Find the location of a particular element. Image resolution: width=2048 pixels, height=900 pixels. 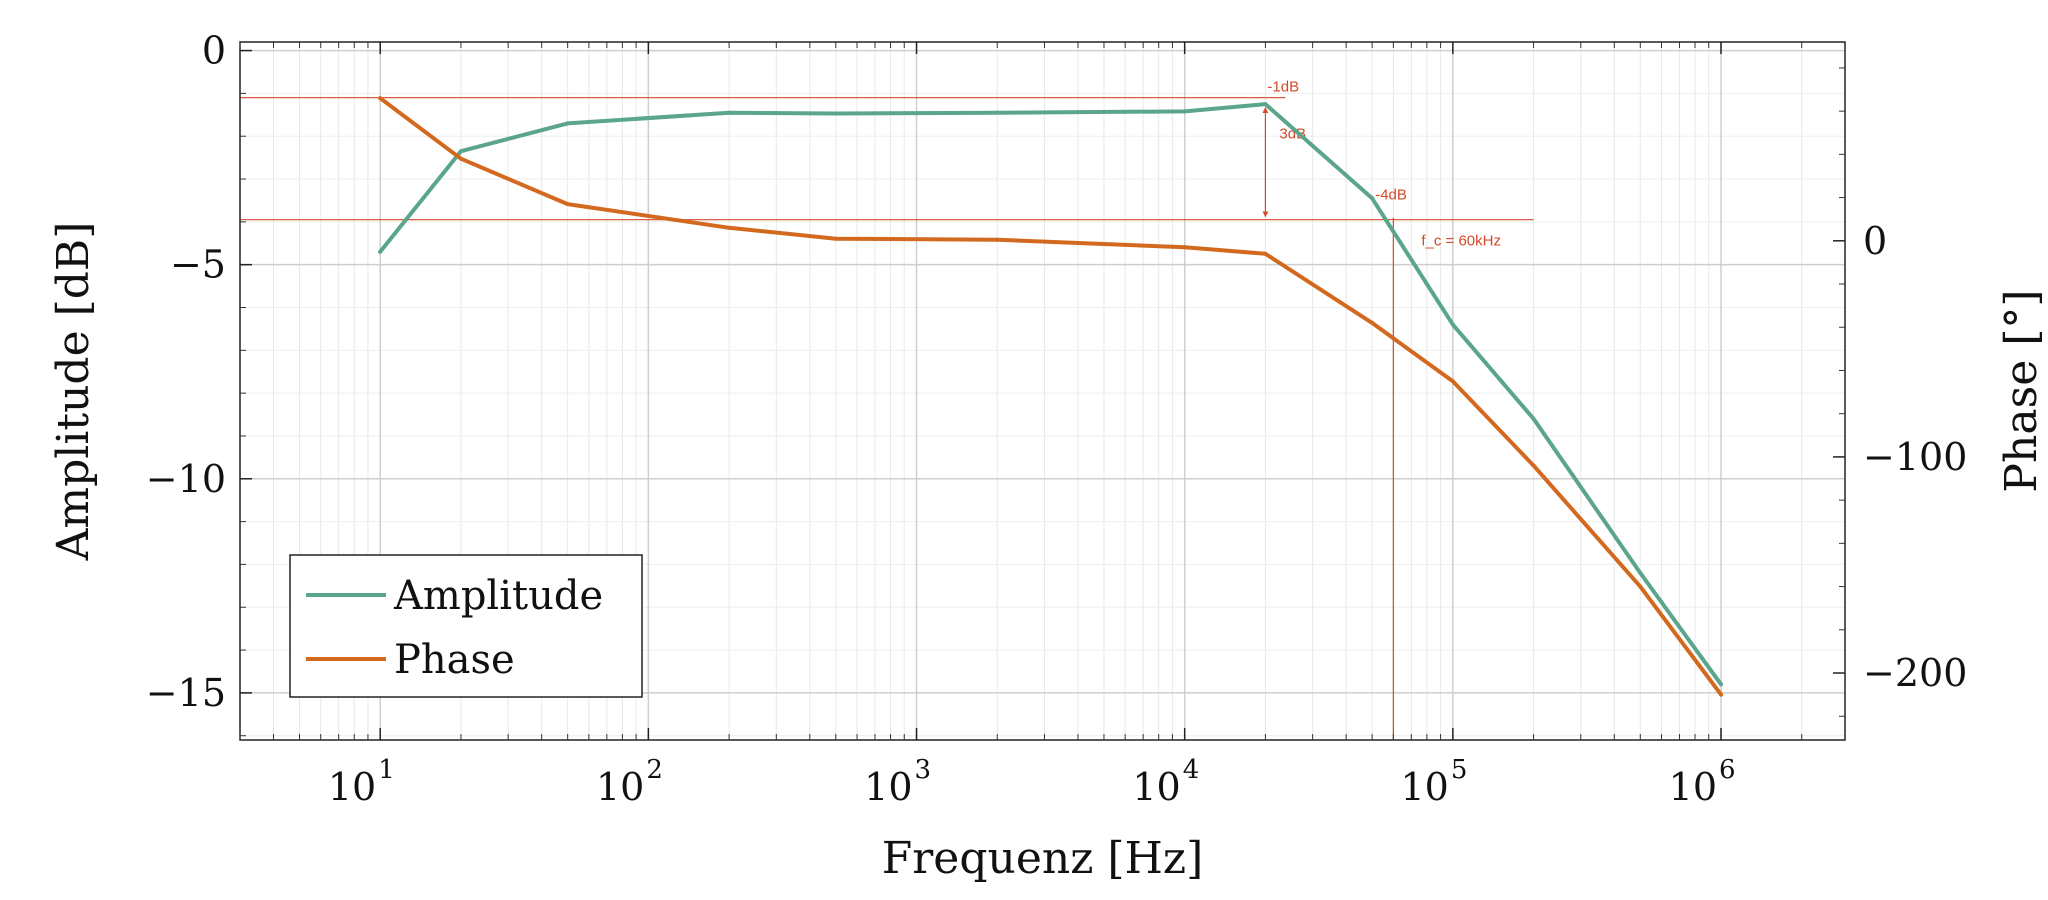

x-axis-title: Frequenz [Hz] is located at coordinates (1043, 858).